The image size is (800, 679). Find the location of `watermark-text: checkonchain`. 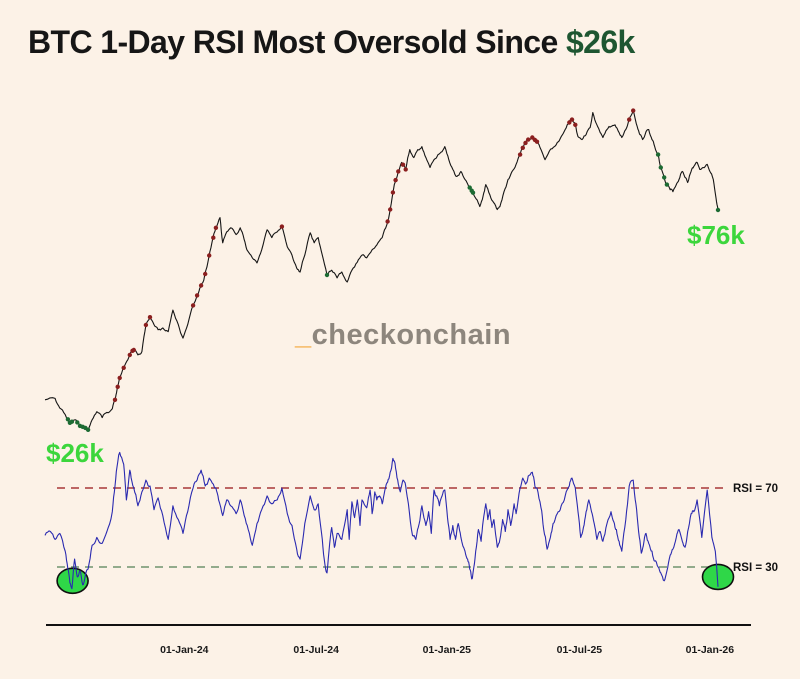

watermark-text: checkonchain is located at coordinates (411, 335).